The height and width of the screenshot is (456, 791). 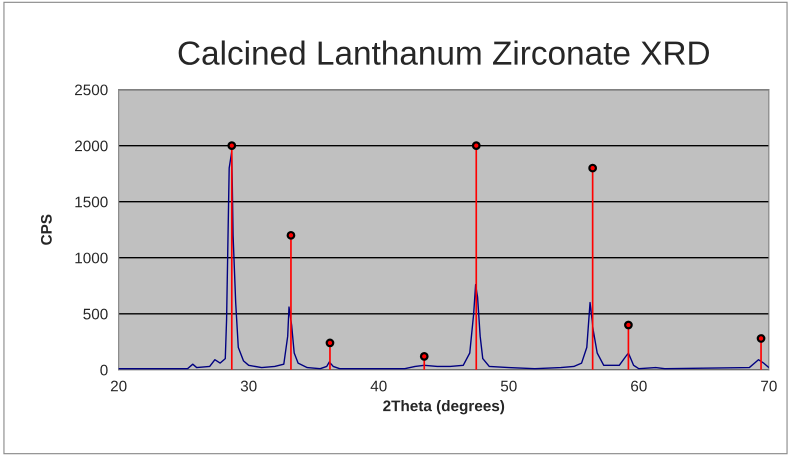 I want to click on y-tick-label: 500, so click(x=95, y=314).